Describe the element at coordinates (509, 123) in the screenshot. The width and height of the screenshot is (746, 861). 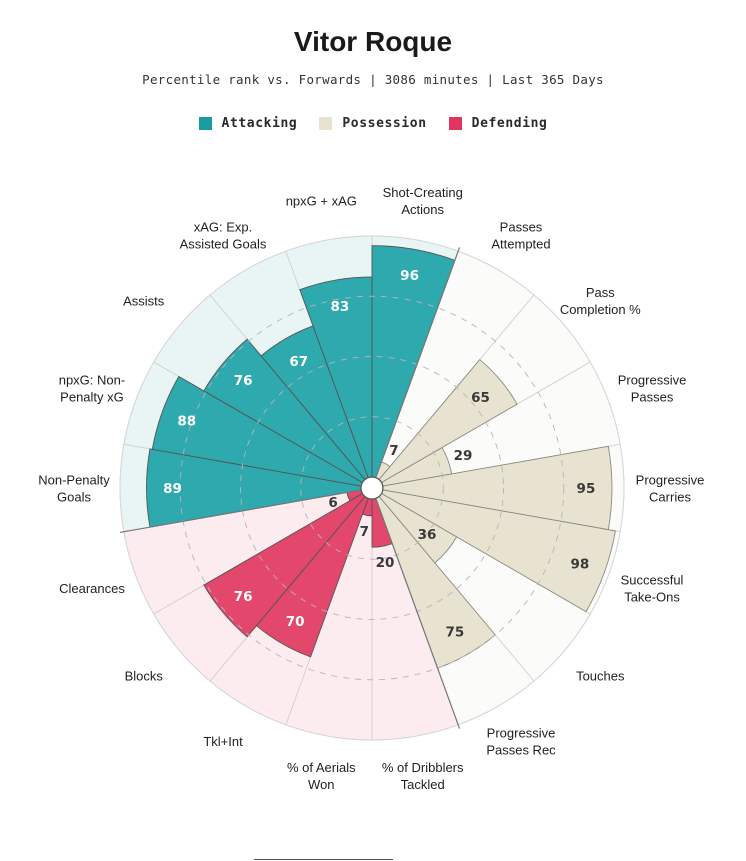
I see `legend-label-defending: Defending` at that location.